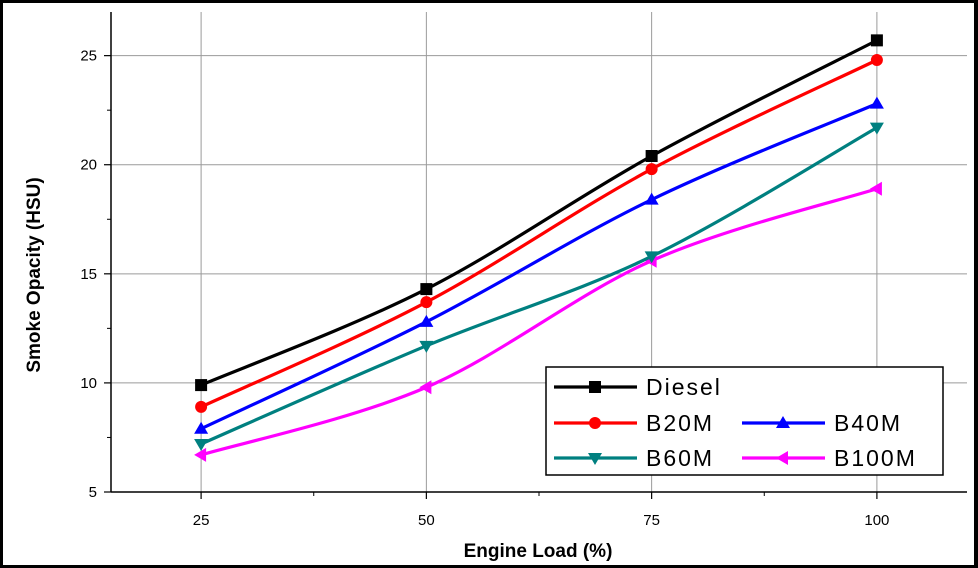 The width and height of the screenshot is (978, 568). I want to click on legend-label-b60m: B60M, so click(680, 458).